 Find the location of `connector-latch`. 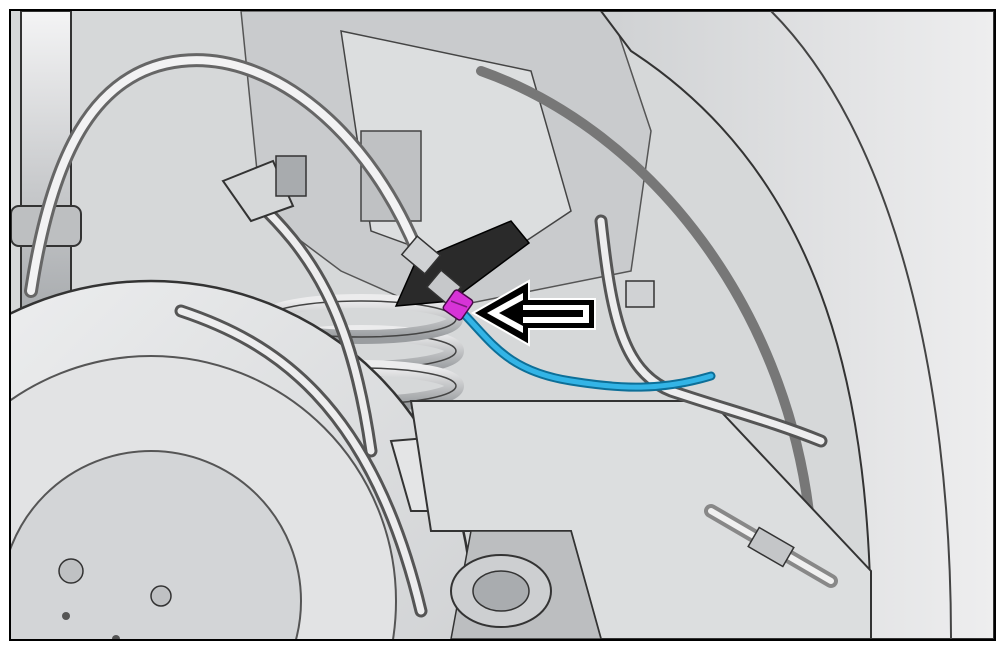

connector-latch is located at coordinates (291, 176).